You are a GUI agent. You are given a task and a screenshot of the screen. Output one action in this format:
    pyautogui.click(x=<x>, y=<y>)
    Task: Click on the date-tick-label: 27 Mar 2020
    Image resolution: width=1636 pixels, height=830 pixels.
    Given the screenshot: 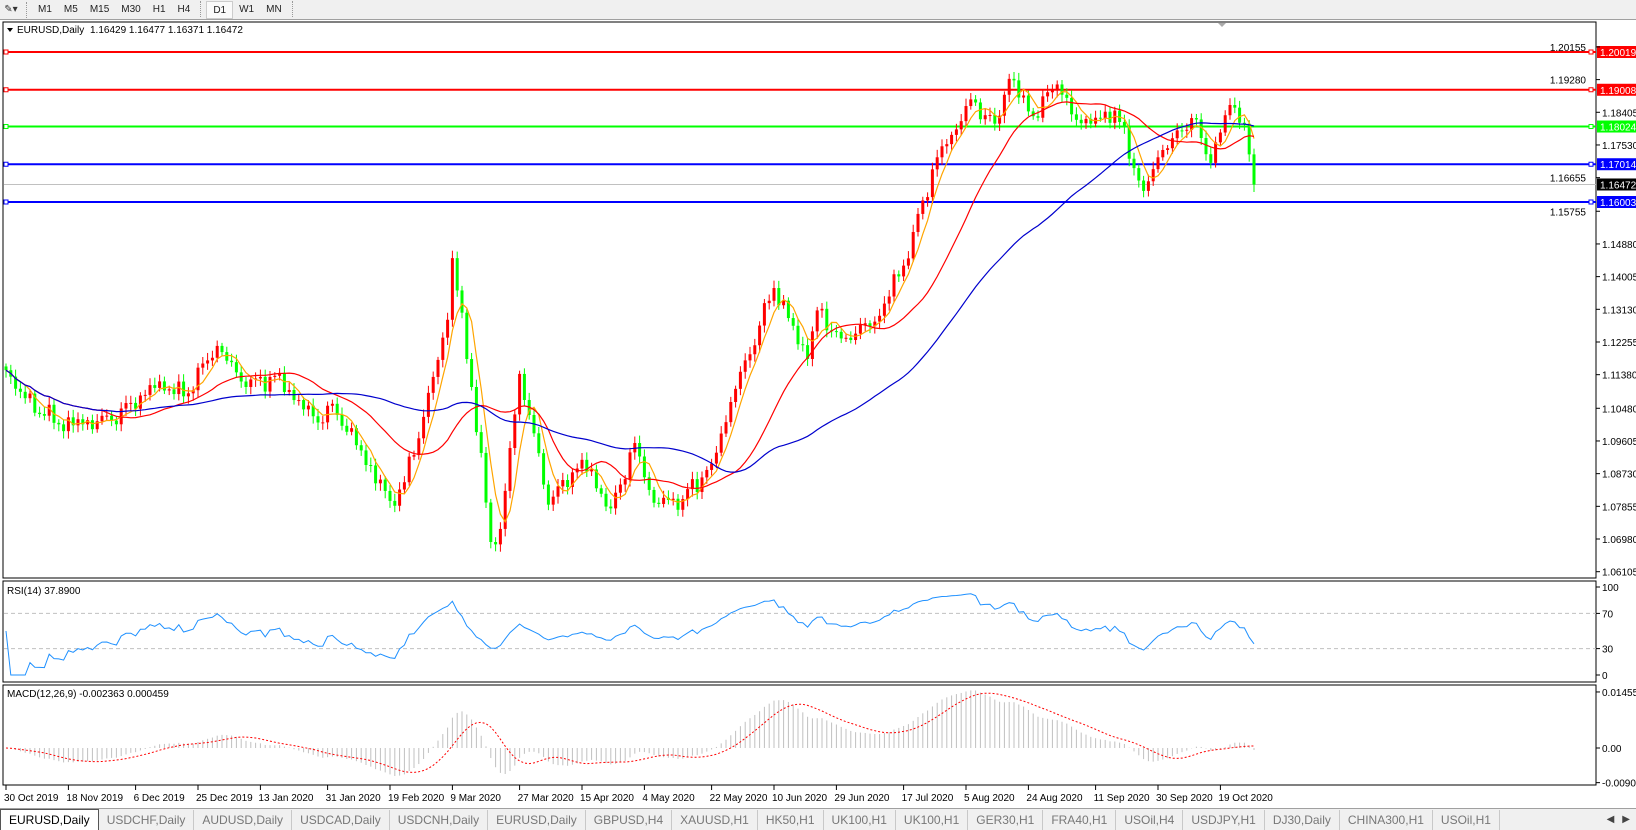 What is the action you would take?
    pyautogui.click(x=546, y=798)
    